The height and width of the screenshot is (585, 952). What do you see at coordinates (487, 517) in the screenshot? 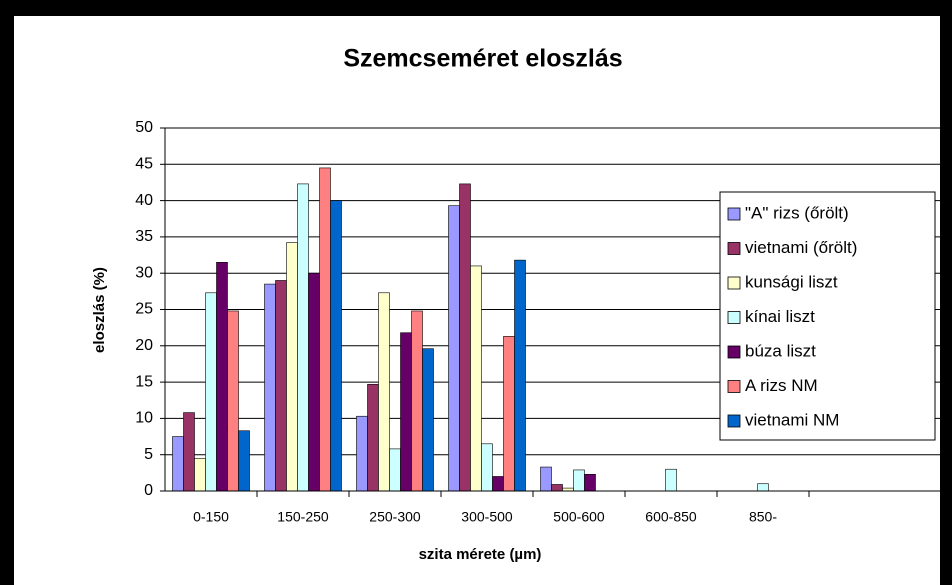
I see `x-tick-label: 300-500` at bounding box center [487, 517].